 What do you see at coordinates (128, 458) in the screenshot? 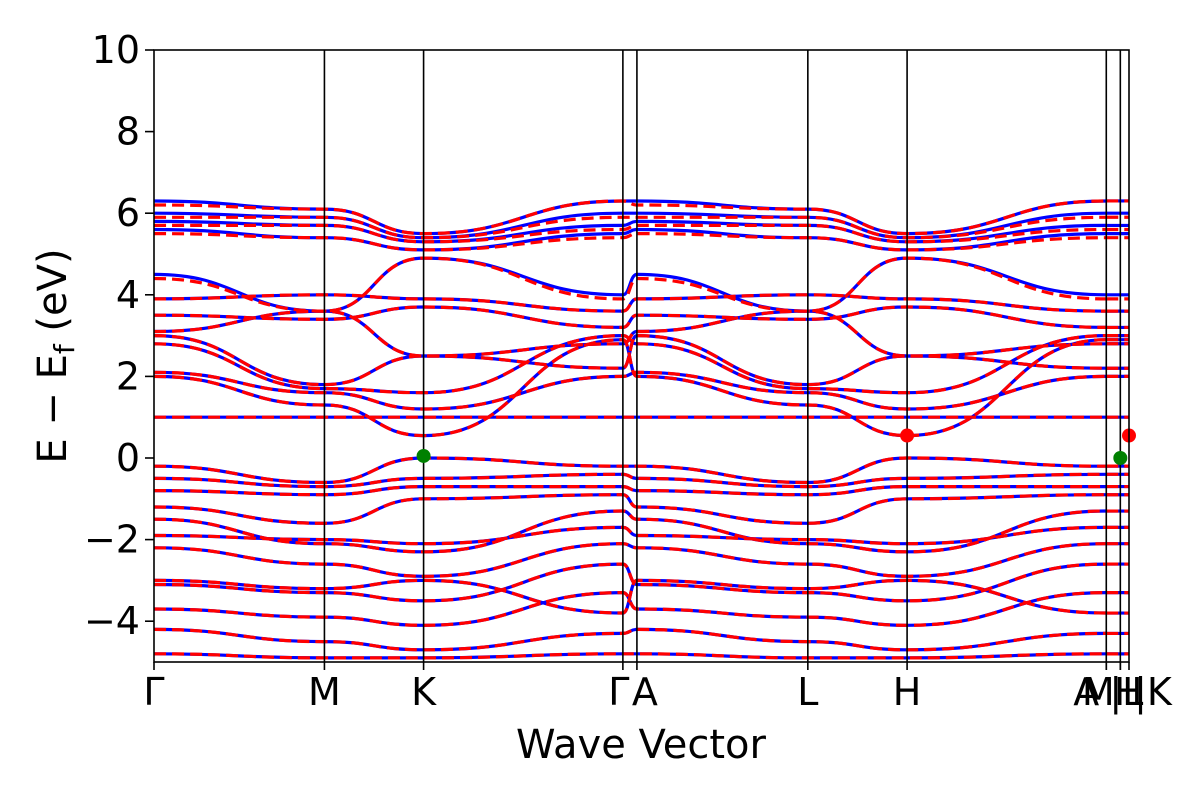
I see `y-tick-label: 0` at bounding box center [128, 458].